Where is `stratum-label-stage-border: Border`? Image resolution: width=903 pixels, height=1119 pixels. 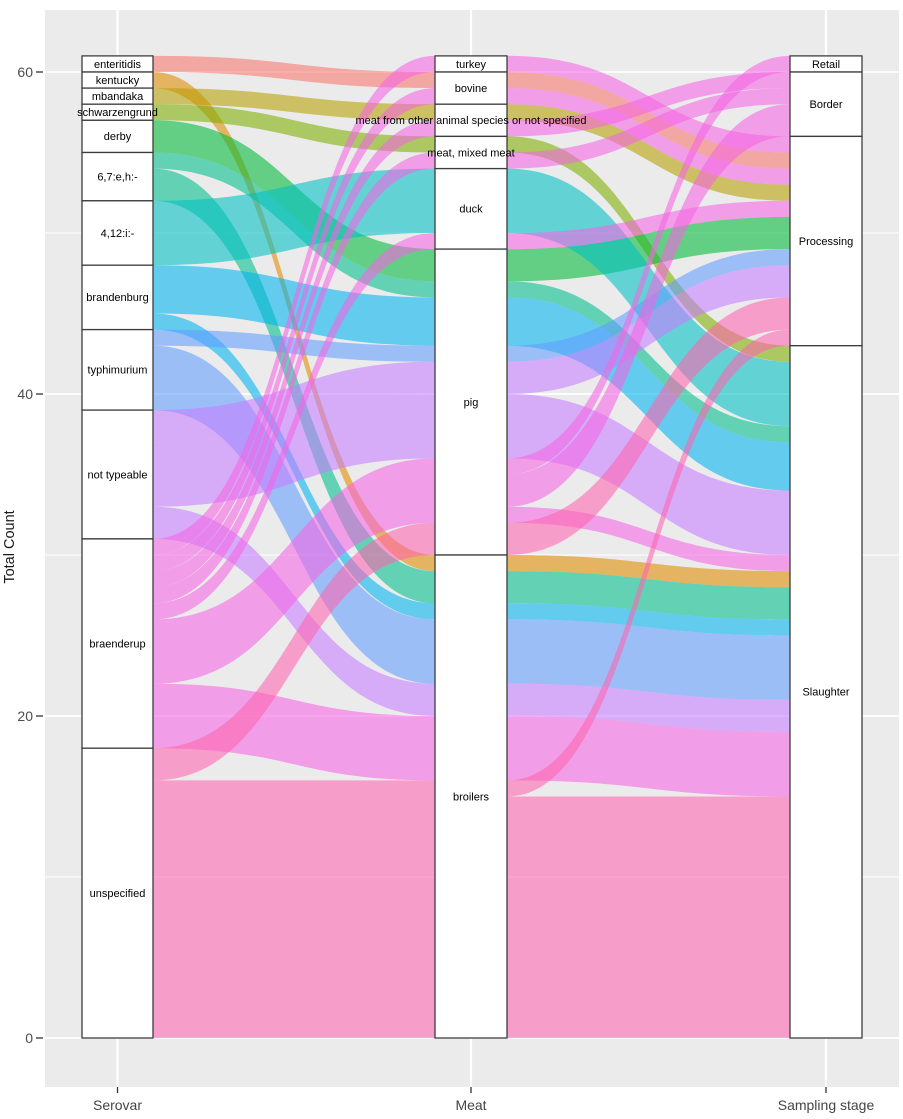
stratum-label-stage-border: Border is located at coordinates (825, 105).